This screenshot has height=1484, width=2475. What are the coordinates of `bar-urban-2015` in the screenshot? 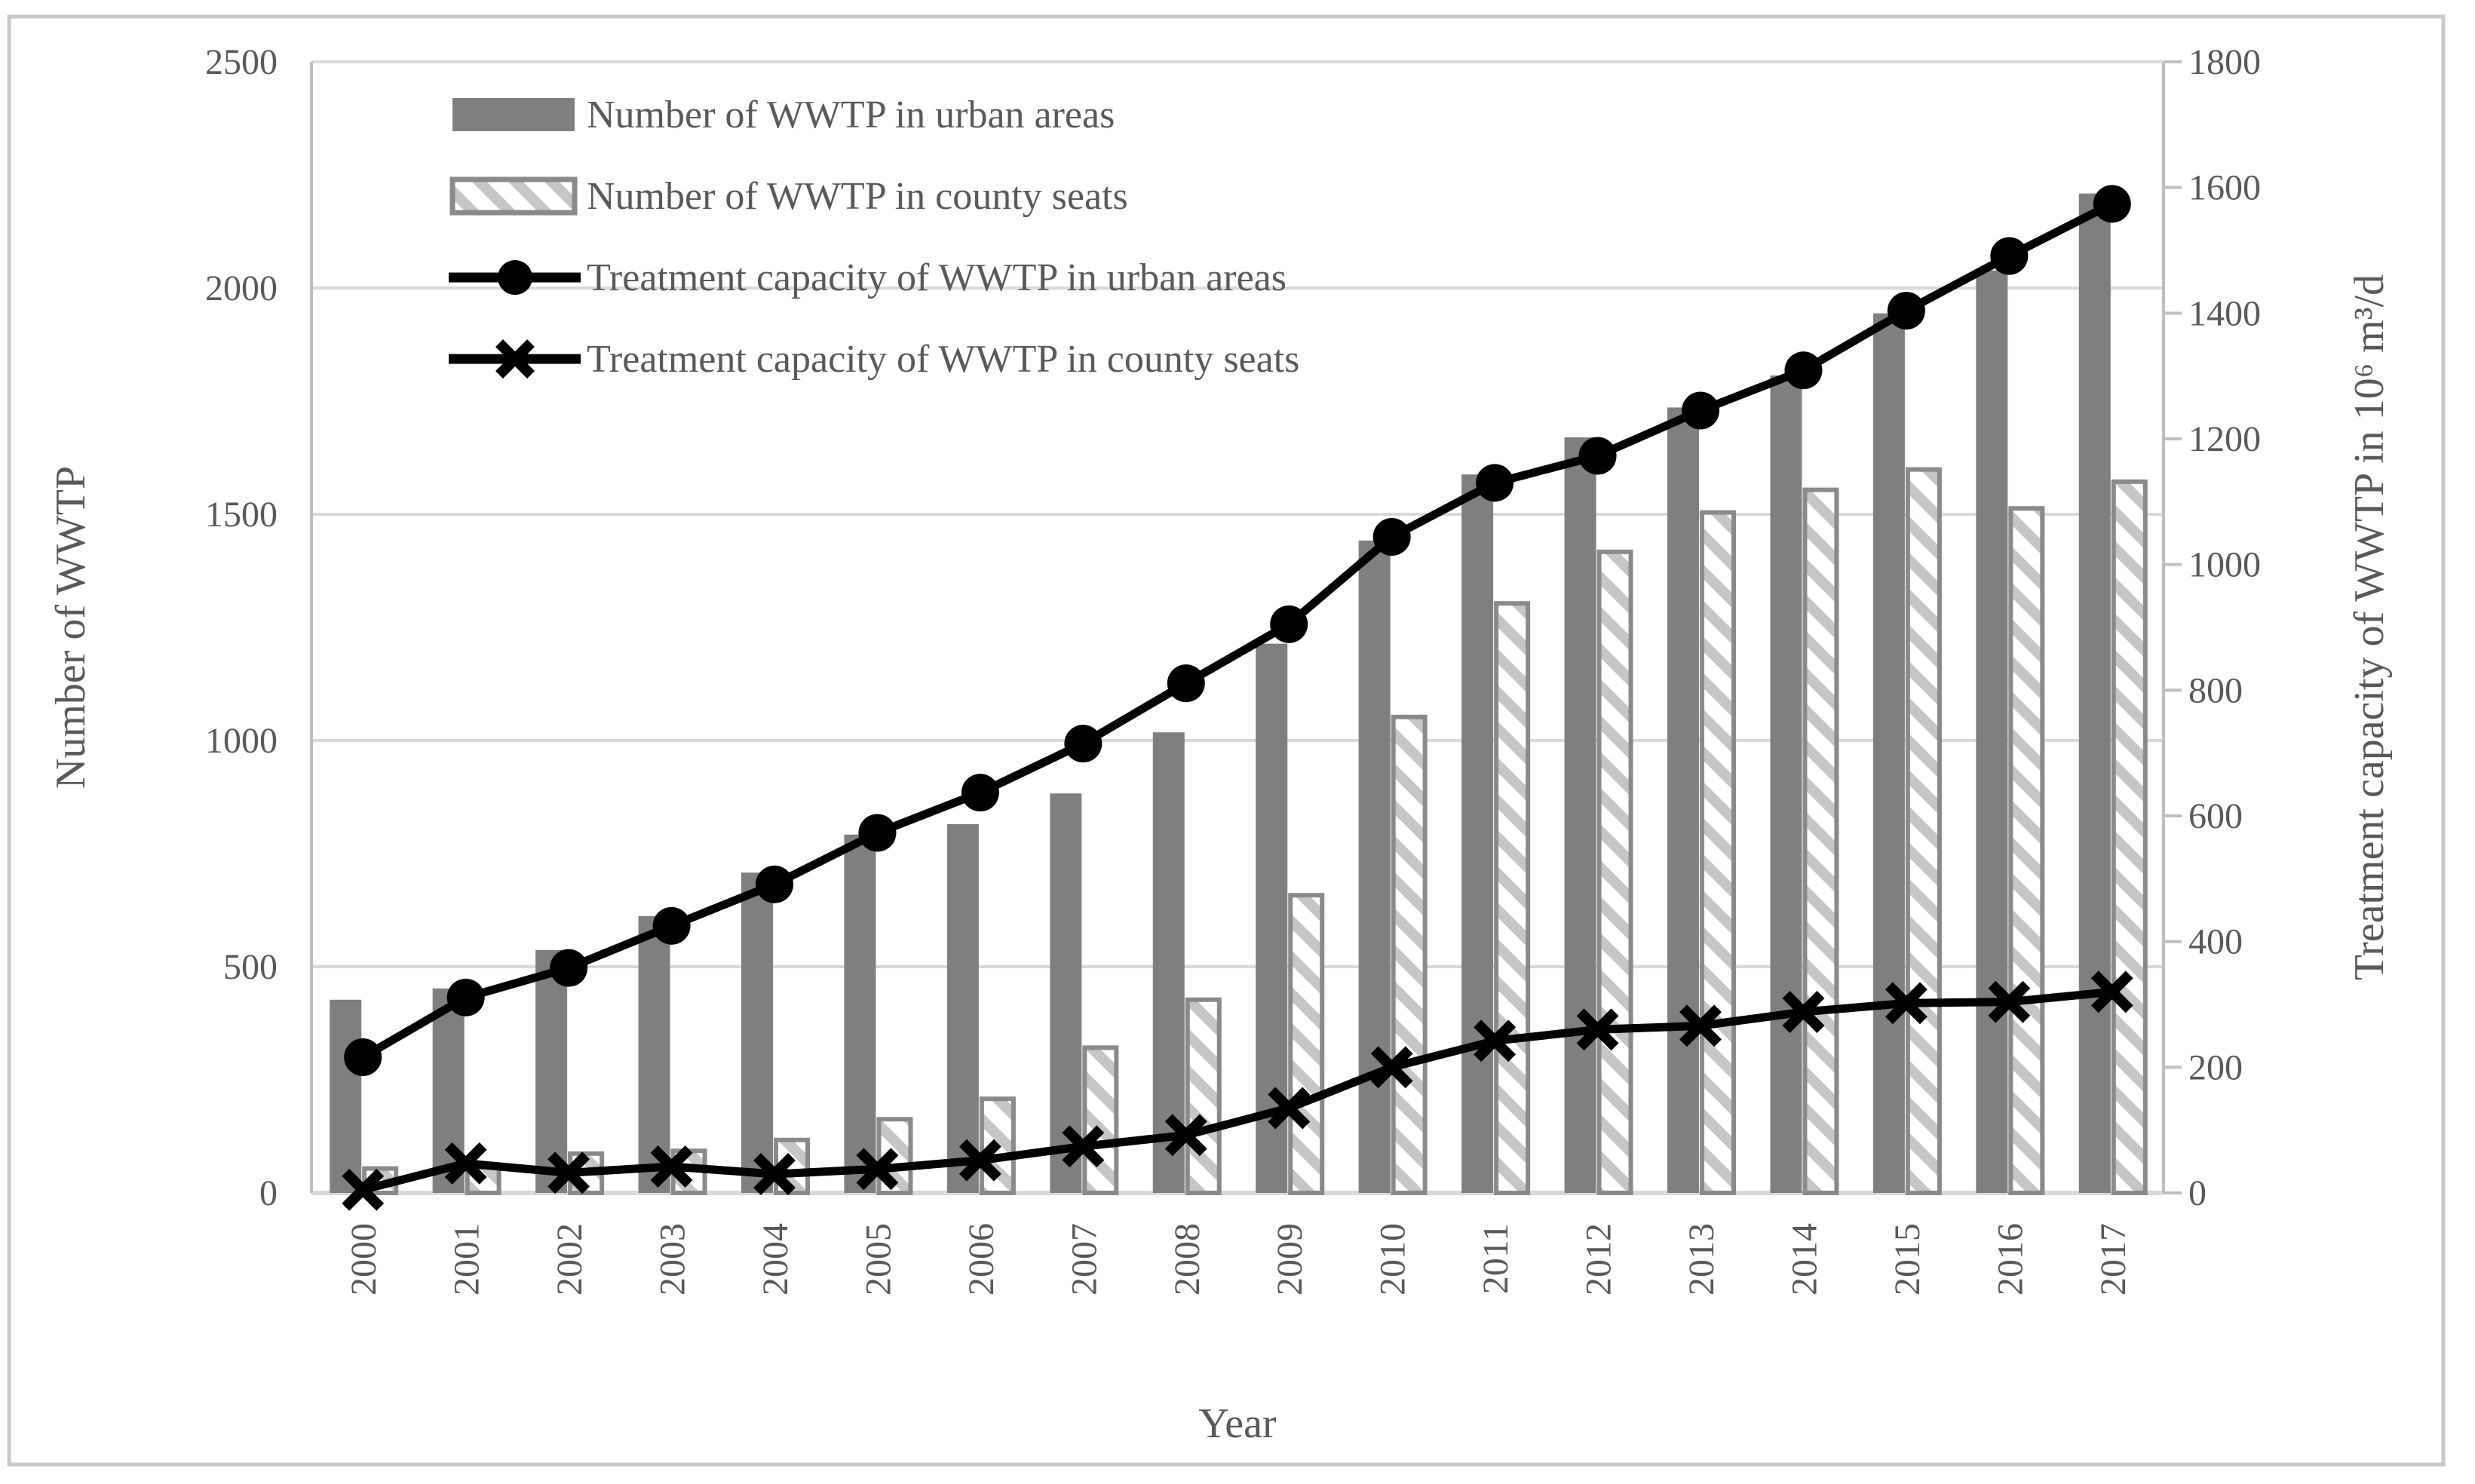 It's located at (1888, 753).